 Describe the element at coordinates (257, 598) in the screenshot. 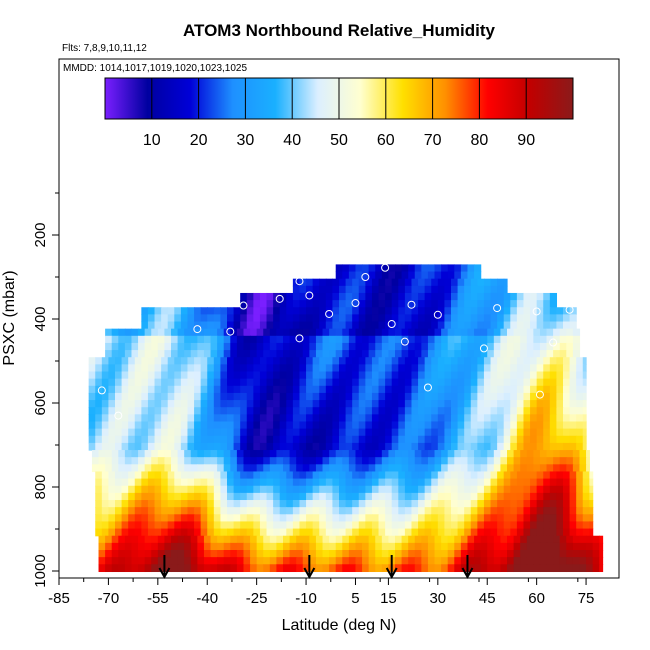

I see `x-tick-label: -25` at that location.